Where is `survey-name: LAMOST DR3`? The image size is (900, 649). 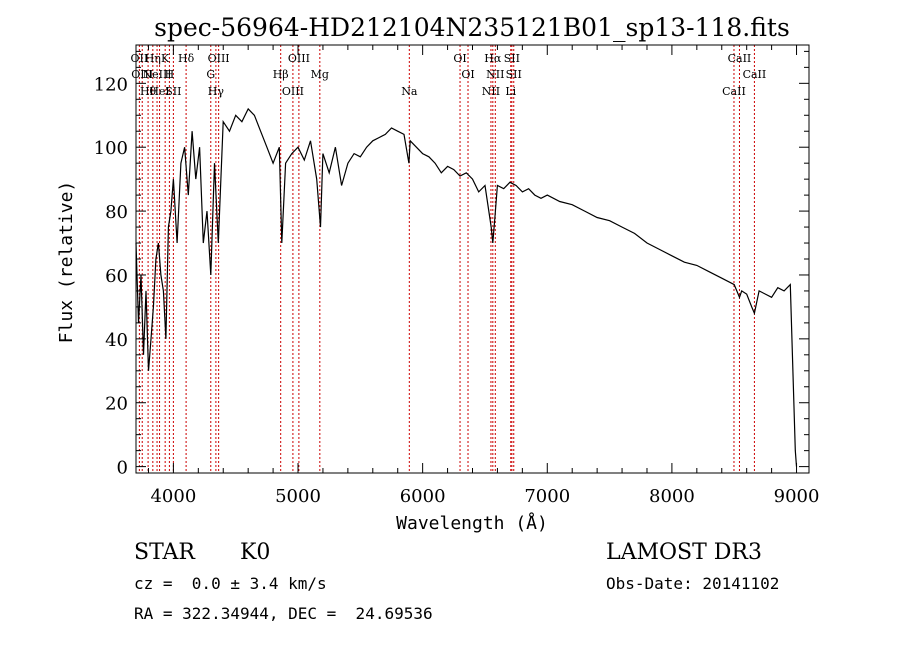 survey-name: LAMOST DR3 is located at coordinates (684, 552).